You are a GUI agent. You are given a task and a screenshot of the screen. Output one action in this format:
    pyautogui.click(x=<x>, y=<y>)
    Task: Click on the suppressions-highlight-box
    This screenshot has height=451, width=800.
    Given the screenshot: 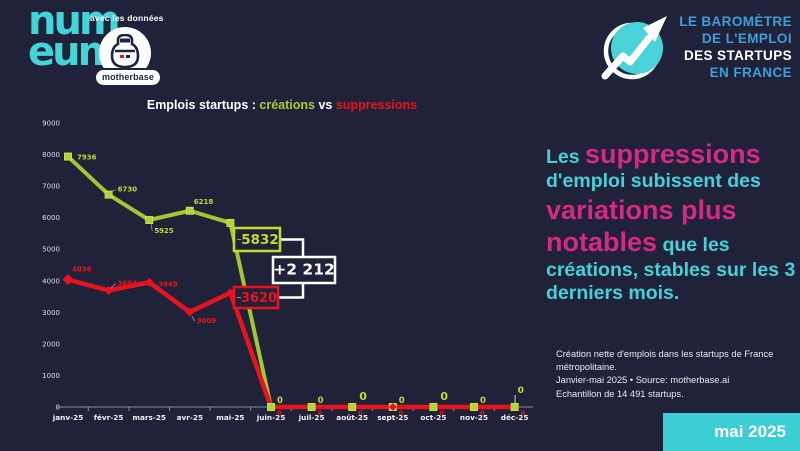 What is the action you would take?
    pyautogui.click(x=256, y=297)
    